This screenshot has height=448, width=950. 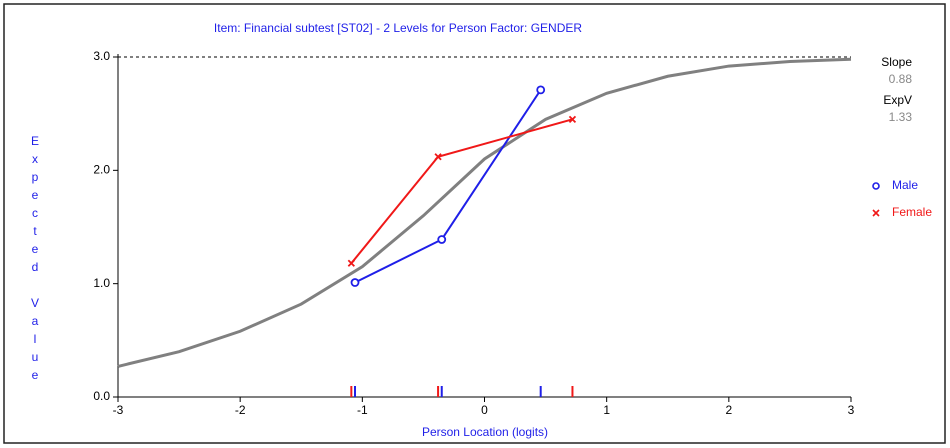 What do you see at coordinates (101, 170) in the screenshot?
I see `y-tick-label: 2.0` at bounding box center [101, 170].